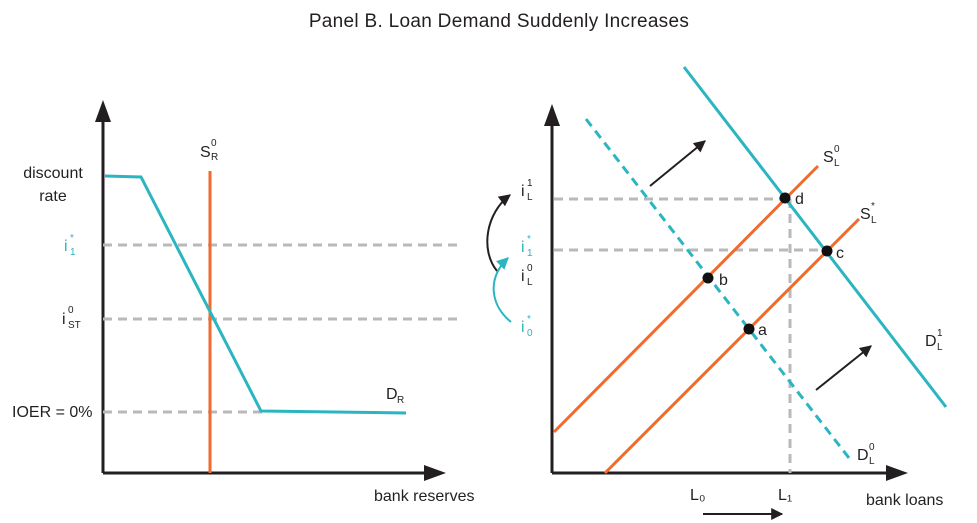 The image size is (977, 523). I want to click on rate-rise-curved-arrow, so click(498, 233).